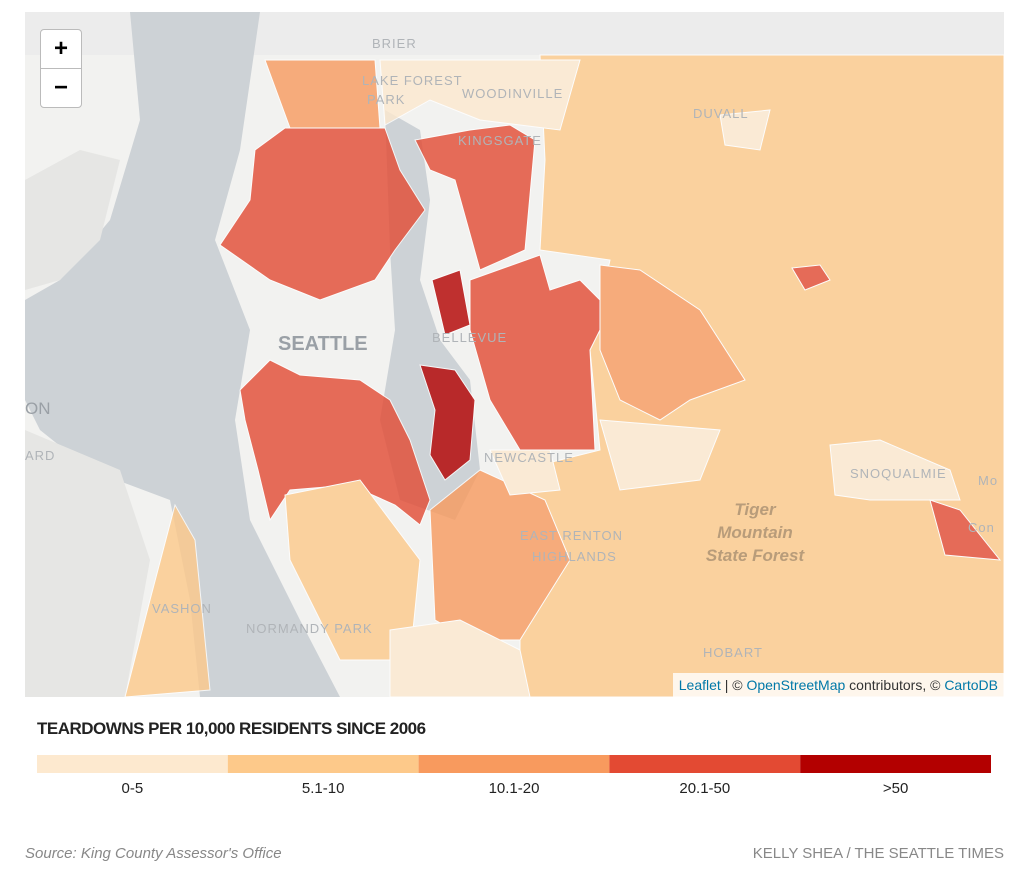  I want to click on legend-label: 0-5, so click(133, 788).